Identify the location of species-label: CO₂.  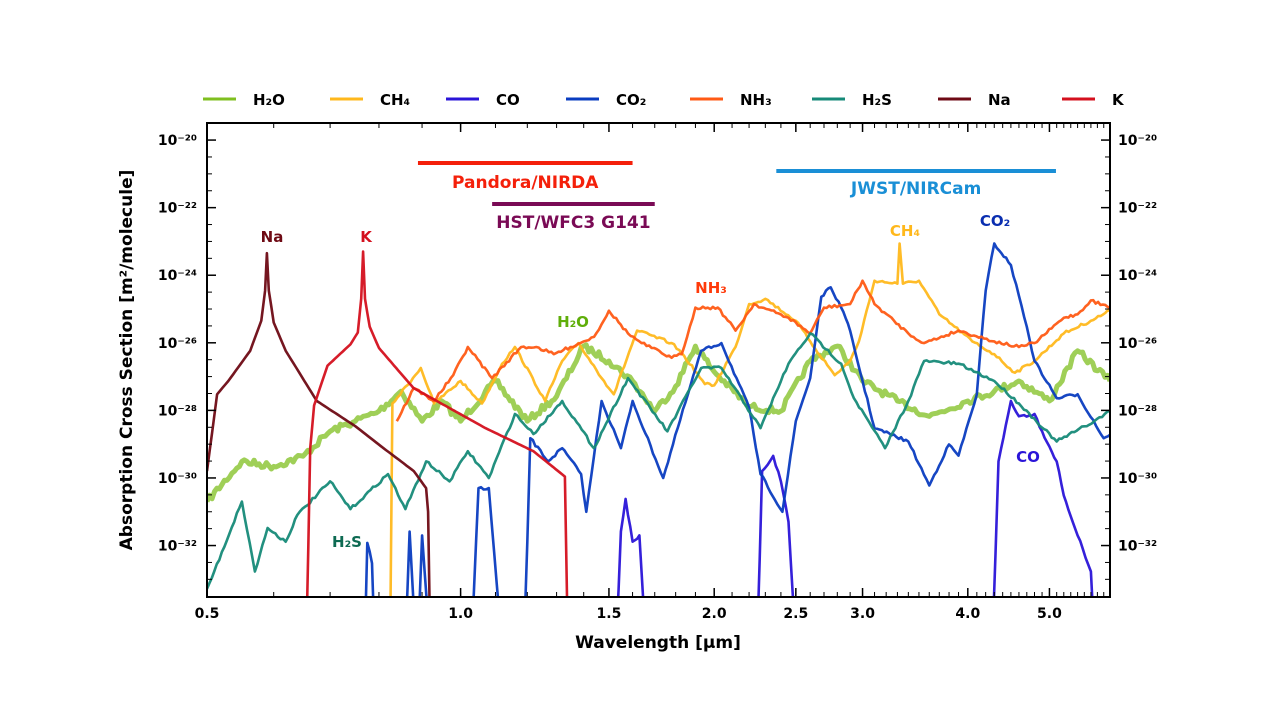
(995, 221).